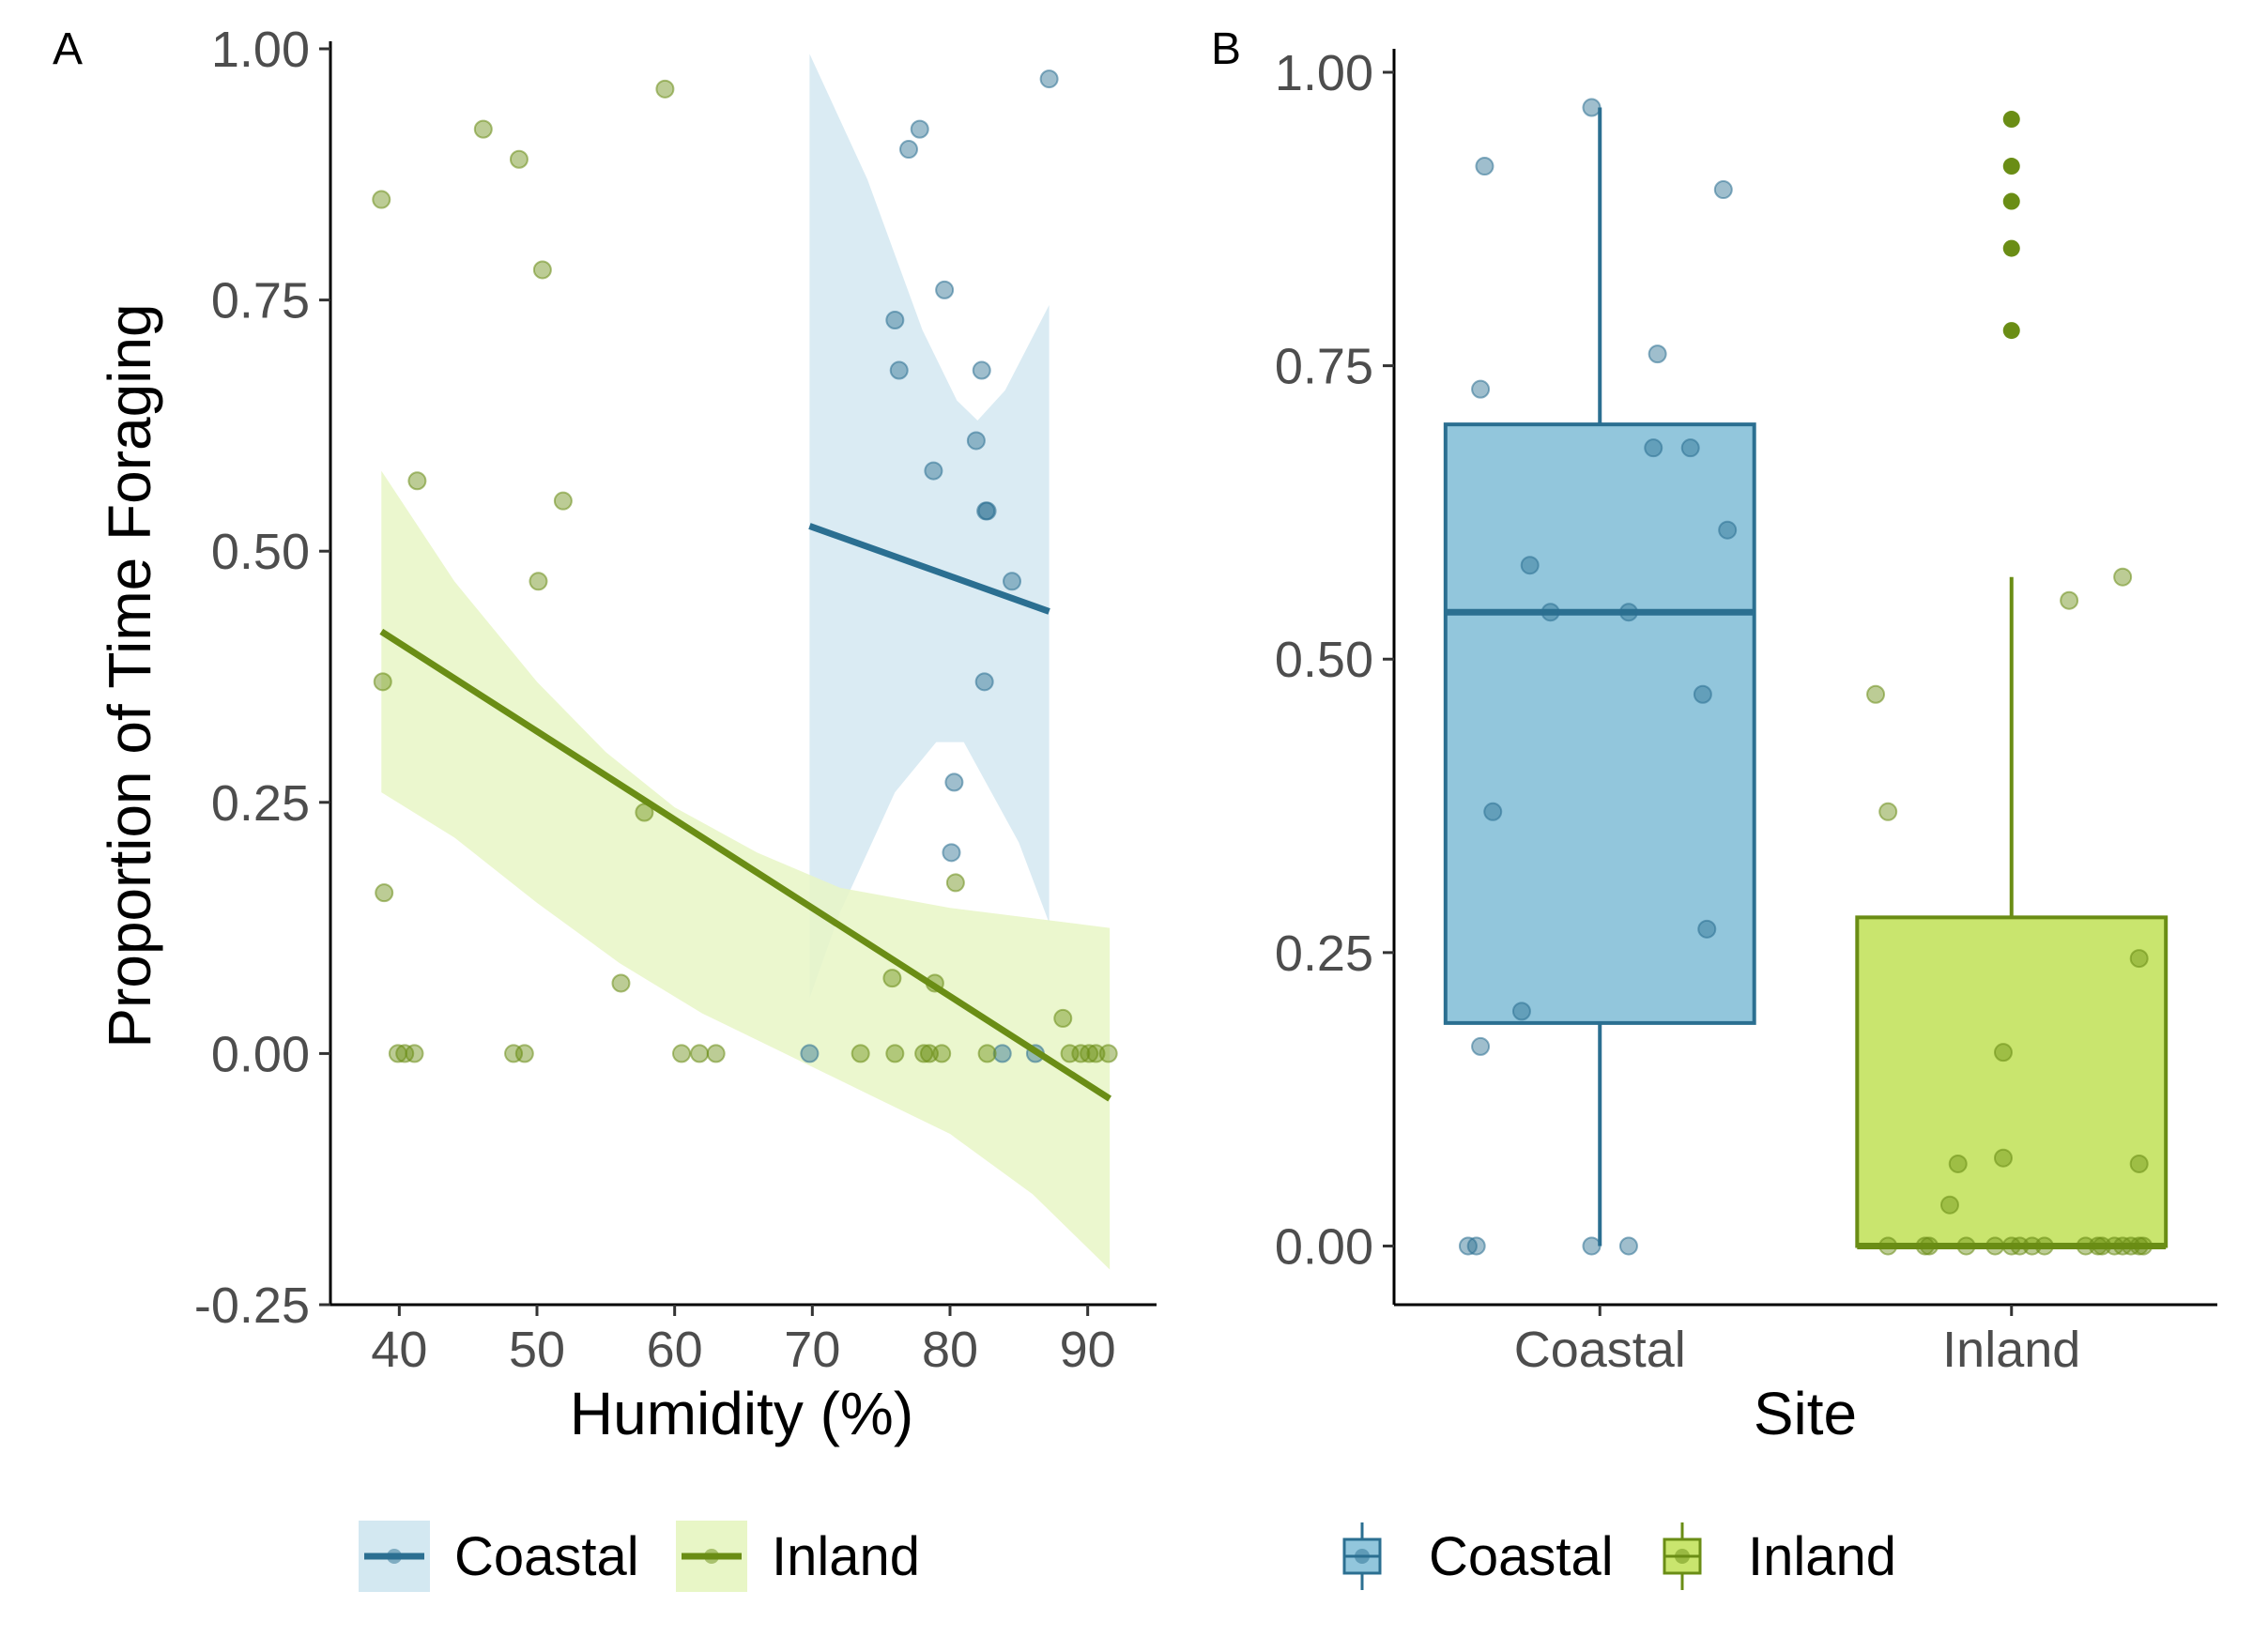  Describe the element at coordinates (929, 569) in the screenshot. I see `fit-line-coastal` at that location.